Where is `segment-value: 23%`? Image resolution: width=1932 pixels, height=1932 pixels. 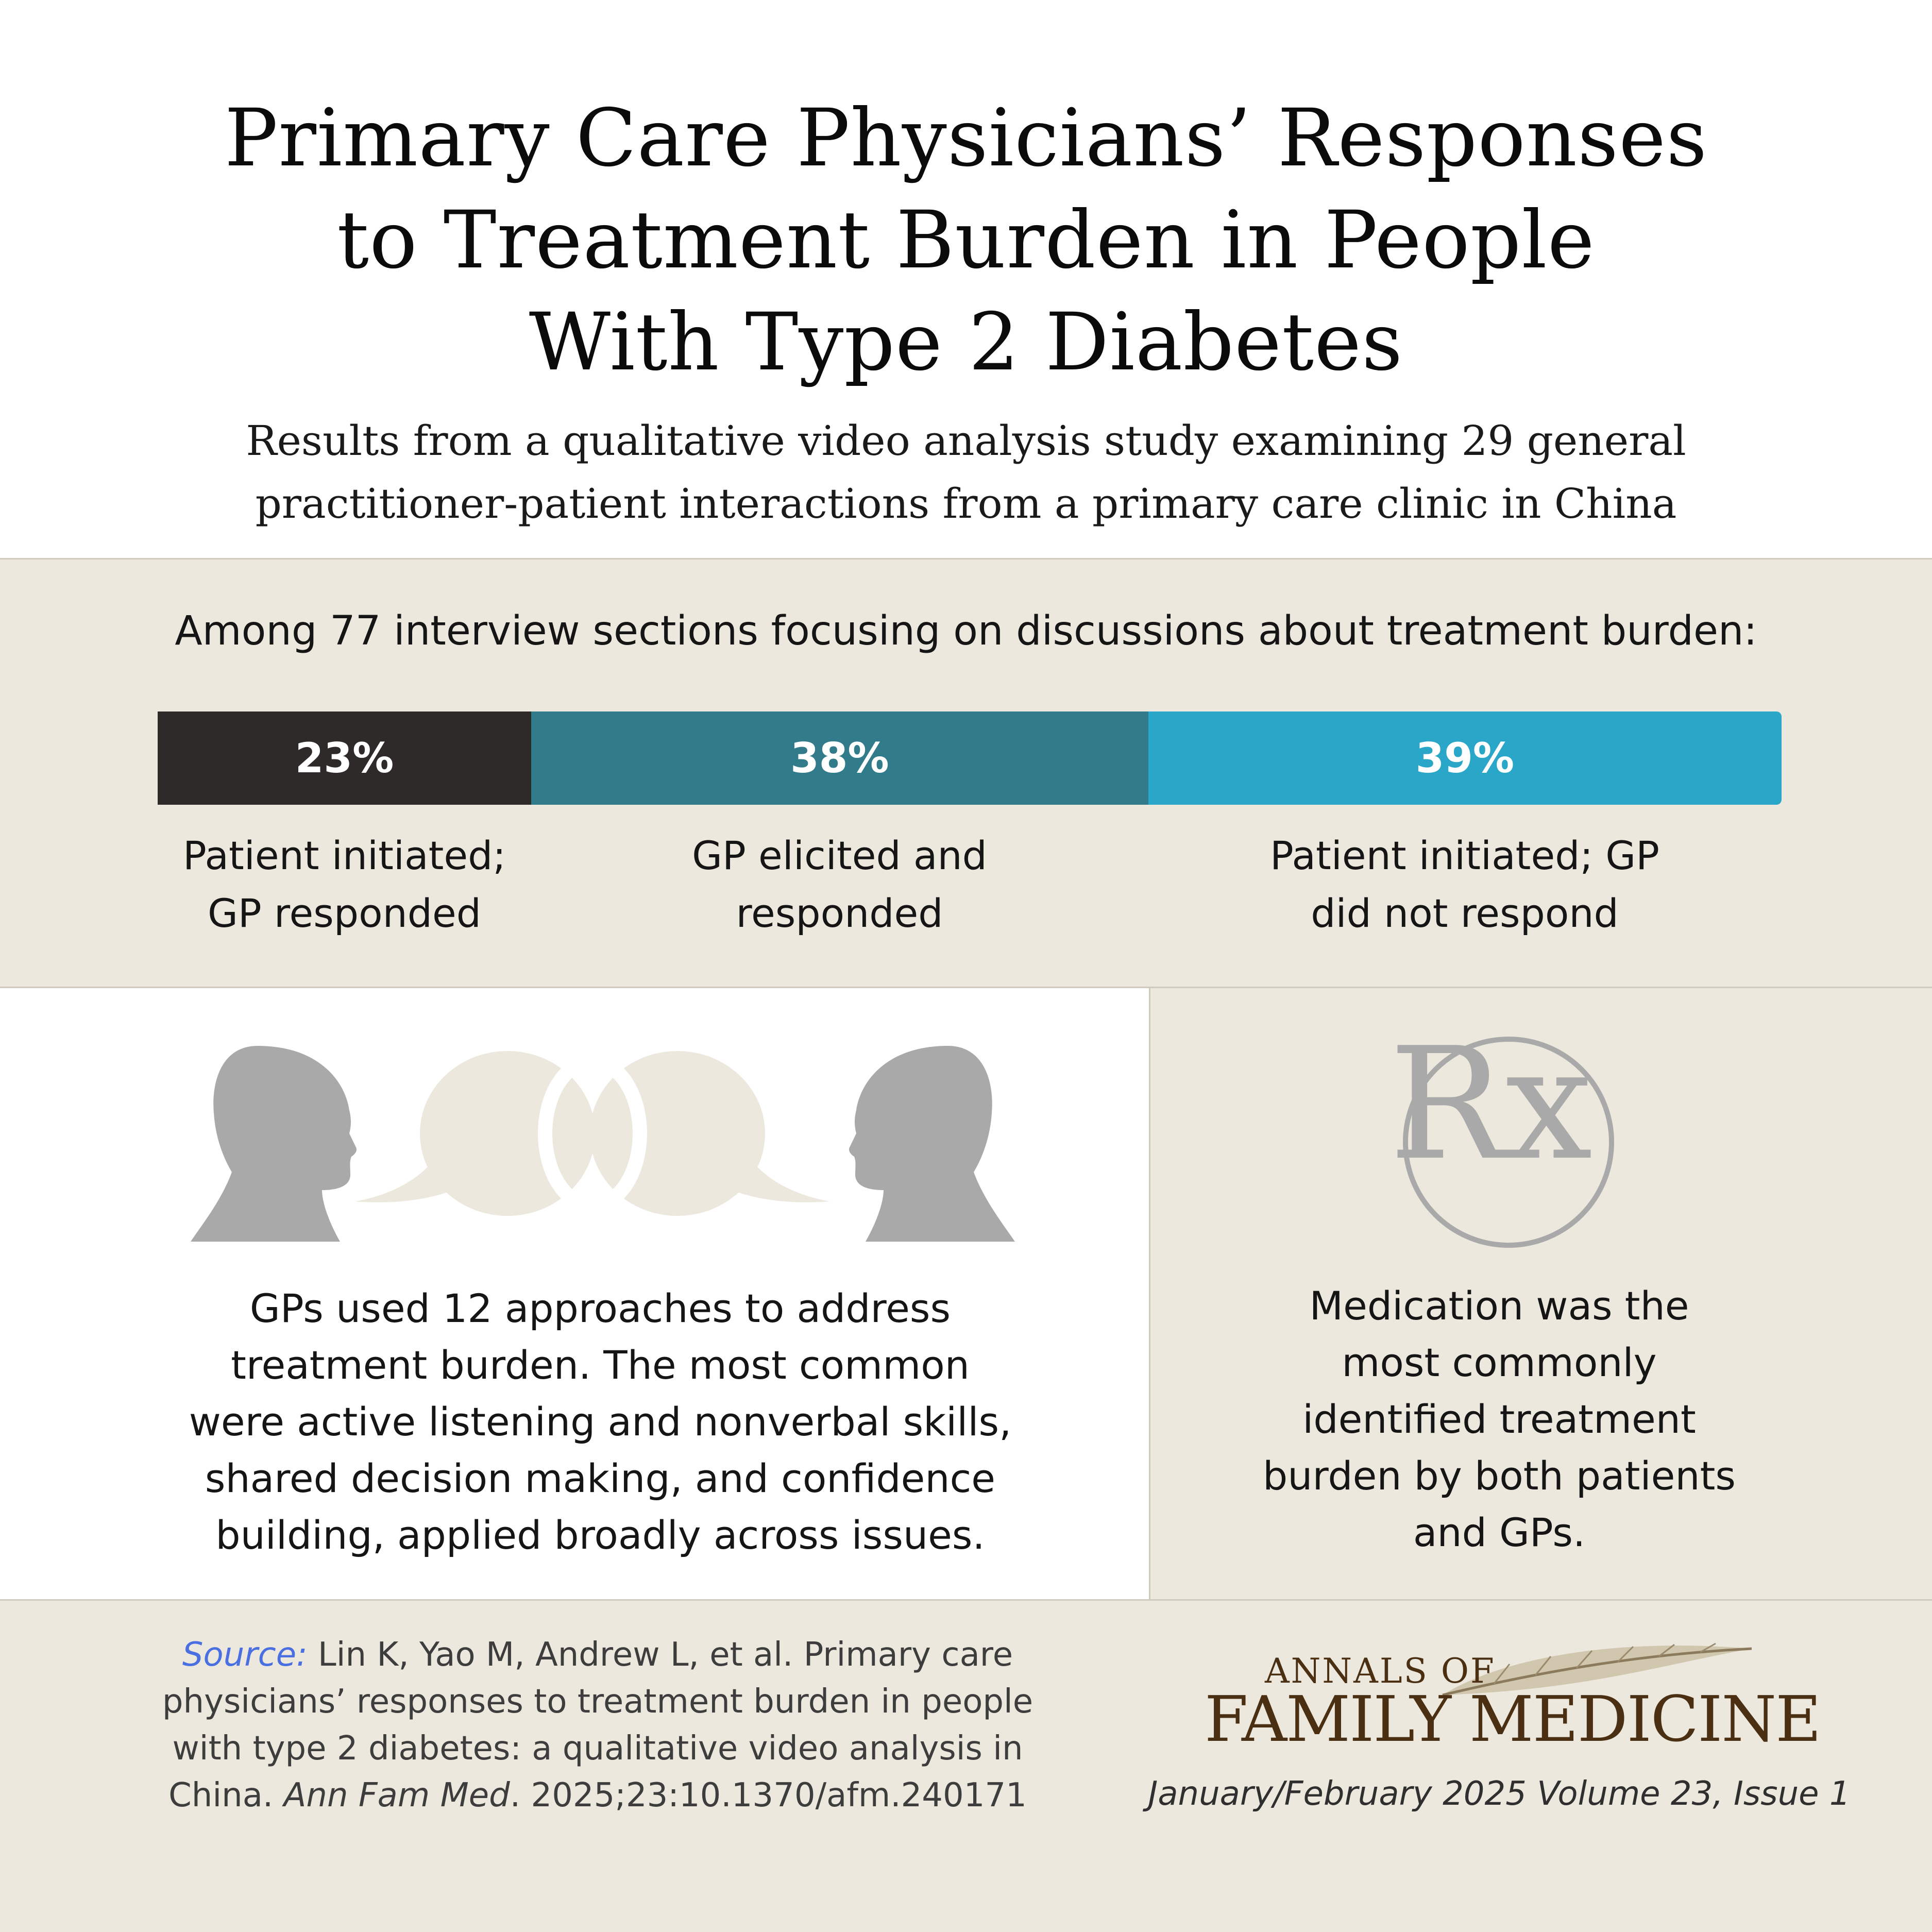
segment-value: 23% is located at coordinates (344, 758).